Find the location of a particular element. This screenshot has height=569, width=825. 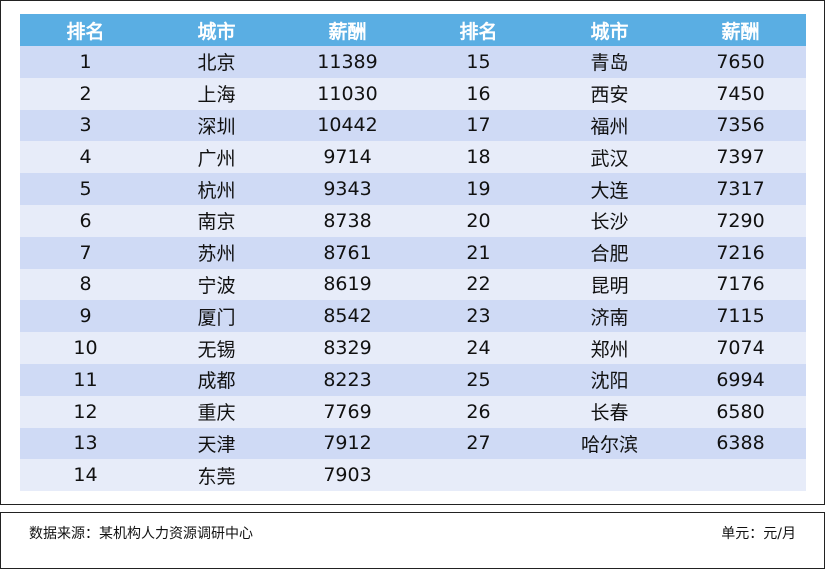

city-cell: 福州 is located at coordinates (609, 125).